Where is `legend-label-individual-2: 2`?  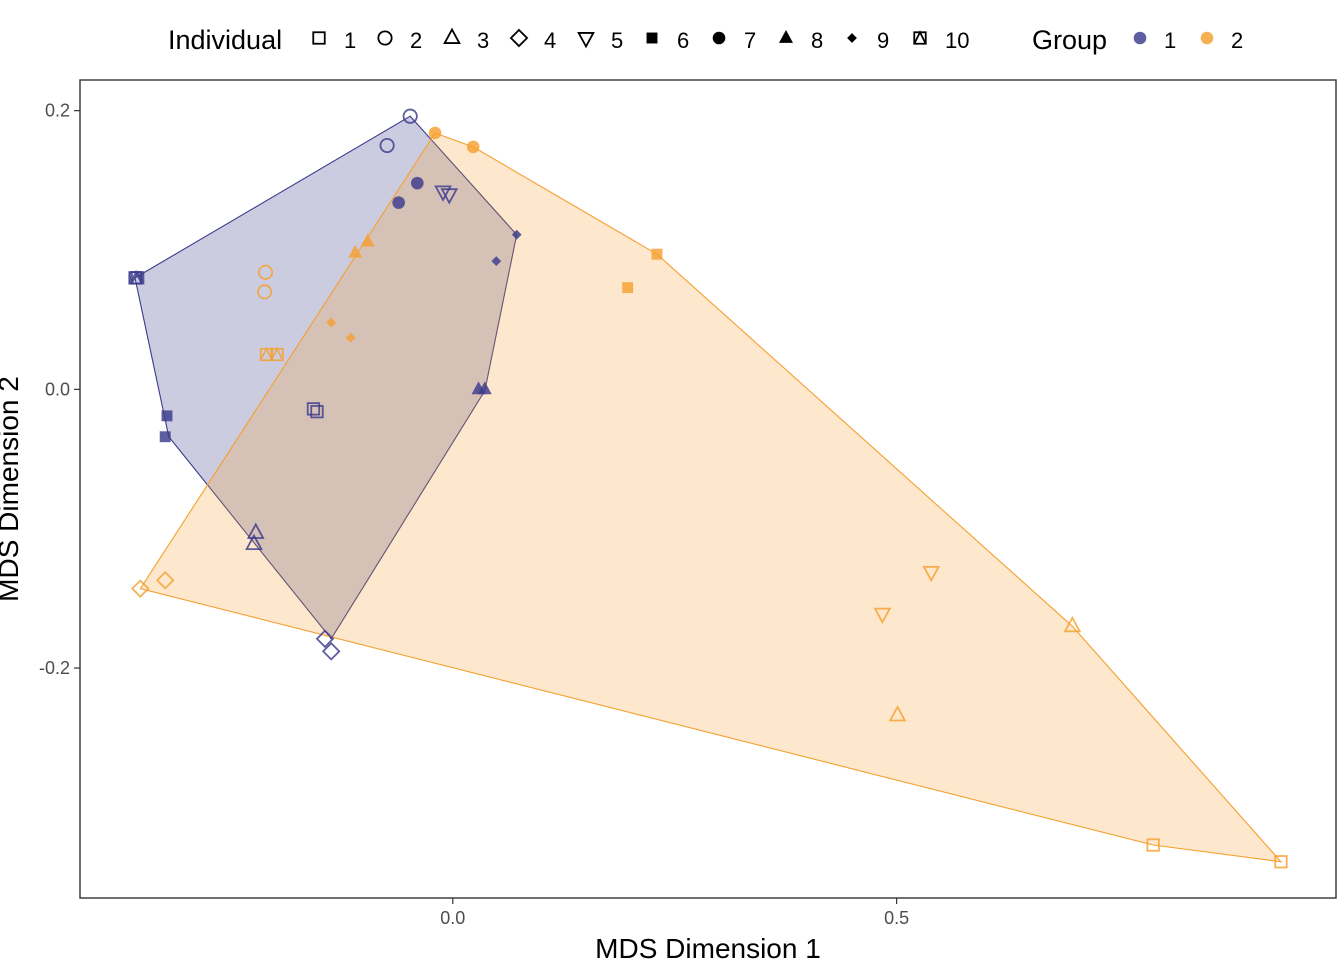 legend-label-individual-2: 2 is located at coordinates (416, 40).